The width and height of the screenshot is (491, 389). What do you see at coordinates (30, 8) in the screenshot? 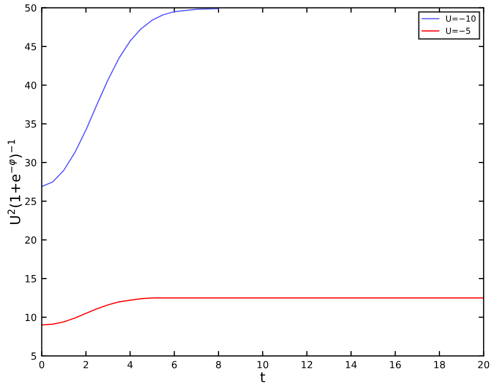
I see `y-tick-label: 50` at bounding box center [30, 8].